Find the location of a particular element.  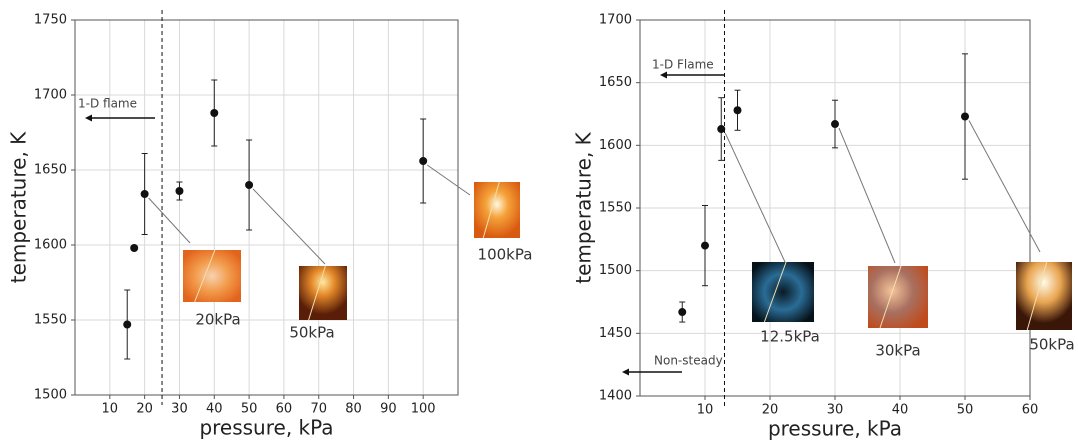

y-tick-label: 1400 is located at coordinates (615, 396).